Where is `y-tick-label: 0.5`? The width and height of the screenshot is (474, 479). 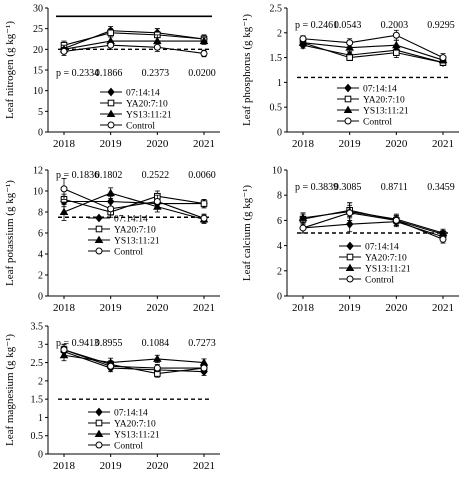 y-tick-label: 0.5 is located at coordinates (37, 436).